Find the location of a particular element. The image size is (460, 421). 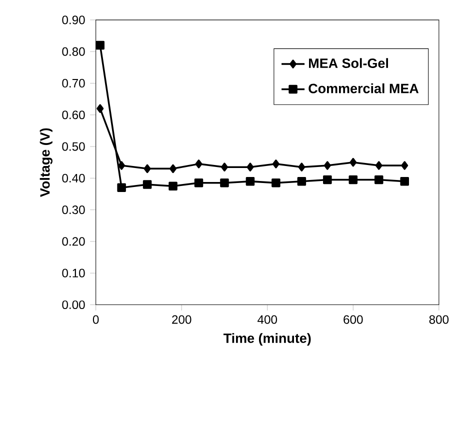

y-tick-label: 0.30 is located at coordinates (73, 210).